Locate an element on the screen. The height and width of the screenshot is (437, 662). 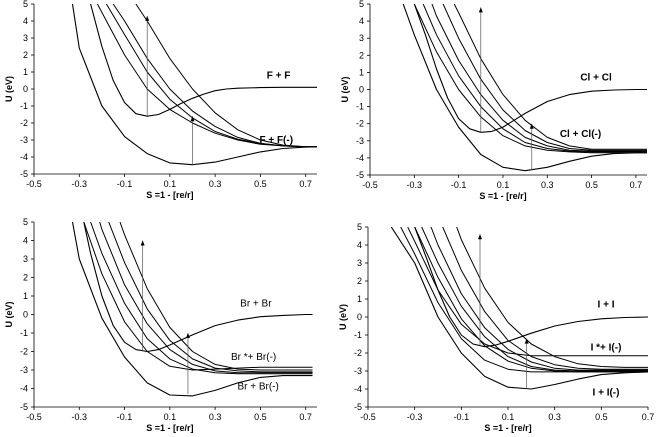
curve-label: Br + Br(-) is located at coordinates (257, 387).